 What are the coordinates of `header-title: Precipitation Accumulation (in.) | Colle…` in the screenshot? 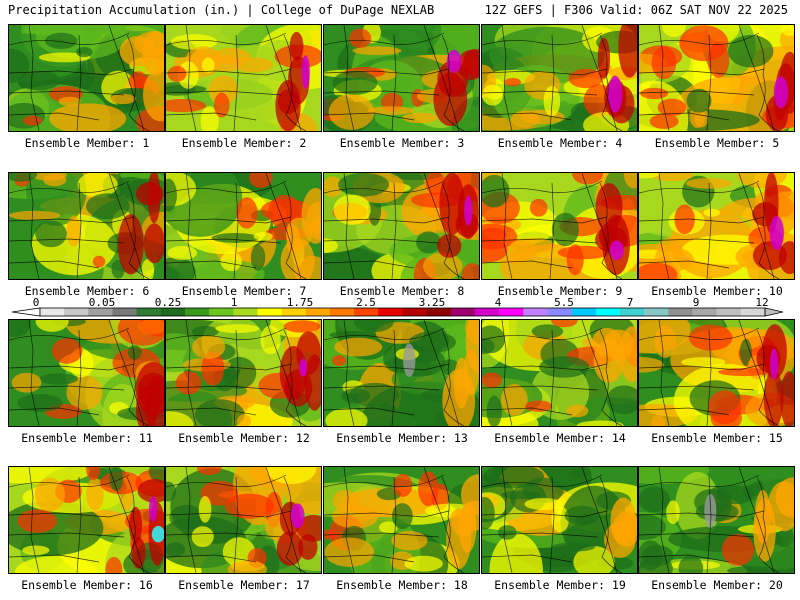 It's located at (221, 10).